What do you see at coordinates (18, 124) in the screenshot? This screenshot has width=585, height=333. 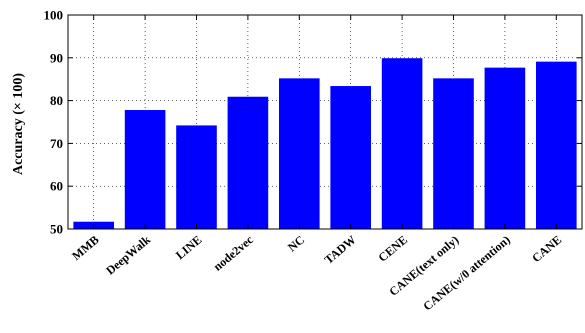 I see `y-axis-title: Accuracy (× 100)` at bounding box center [18, 124].